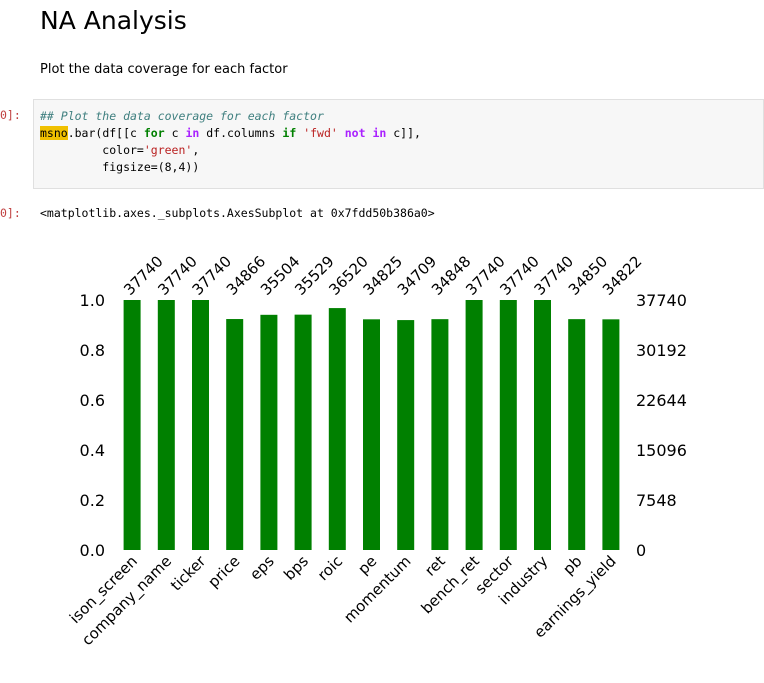 The width and height of the screenshot is (764, 683). I want to click on right-tick-label: 22644, so click(661, 400).